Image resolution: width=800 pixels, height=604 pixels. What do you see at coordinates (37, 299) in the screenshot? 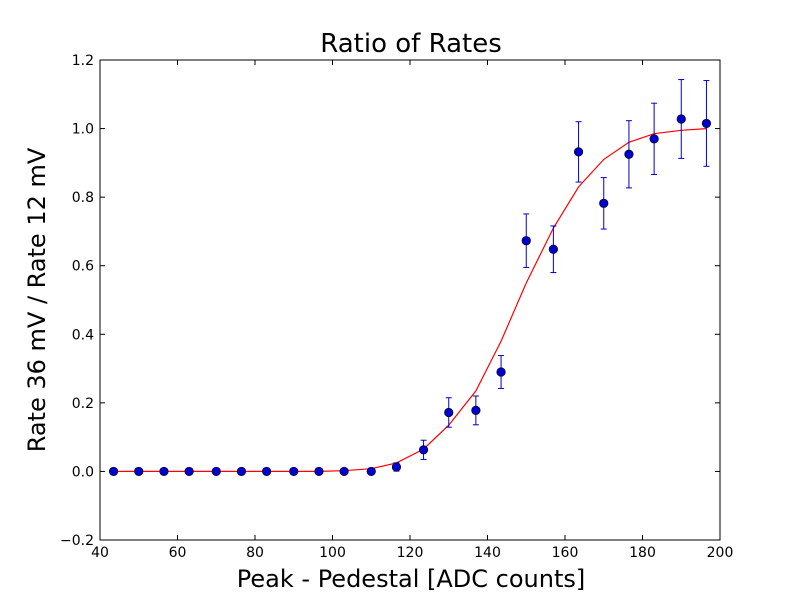
I see `y-axis-label: Rate 36 mV / Rate 12 mV` at bounding box center [37, 299].